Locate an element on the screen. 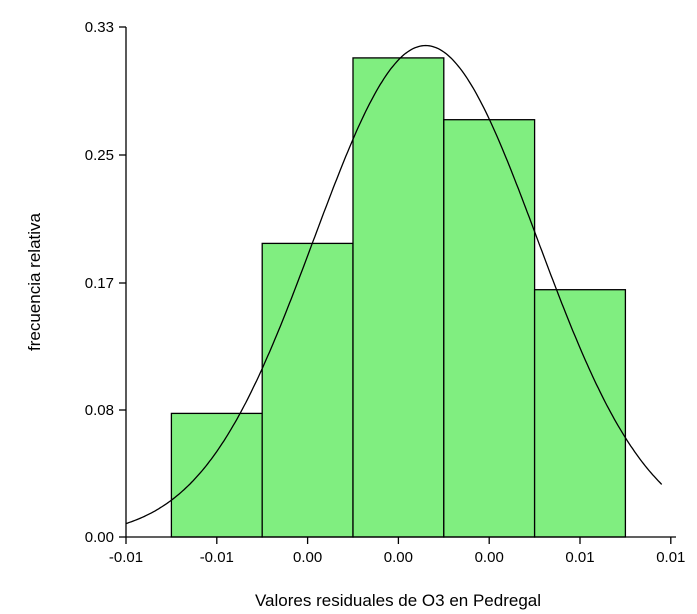 The height and width of the screenshot is (614, 697). x-axis-ticks: -0.01 -0.01 0.00 0.00 0.00 0.01 0.01 is located at coordinates (397, 551).